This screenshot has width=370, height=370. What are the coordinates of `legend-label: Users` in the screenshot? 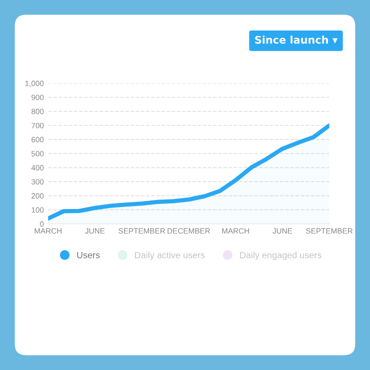 It's located at (88, 255).